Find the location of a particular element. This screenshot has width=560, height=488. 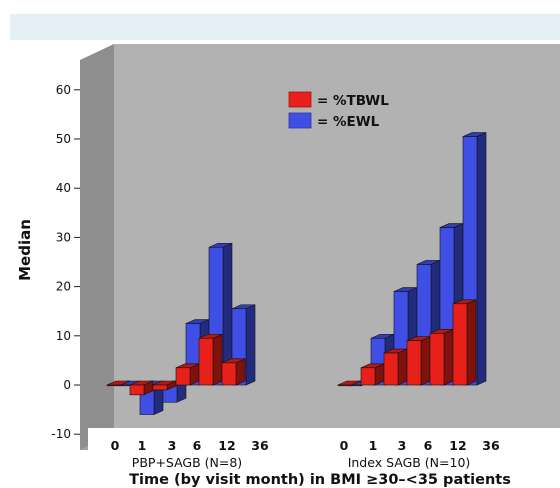

y-tick-label: 30 is located at coordinates (63, 237).